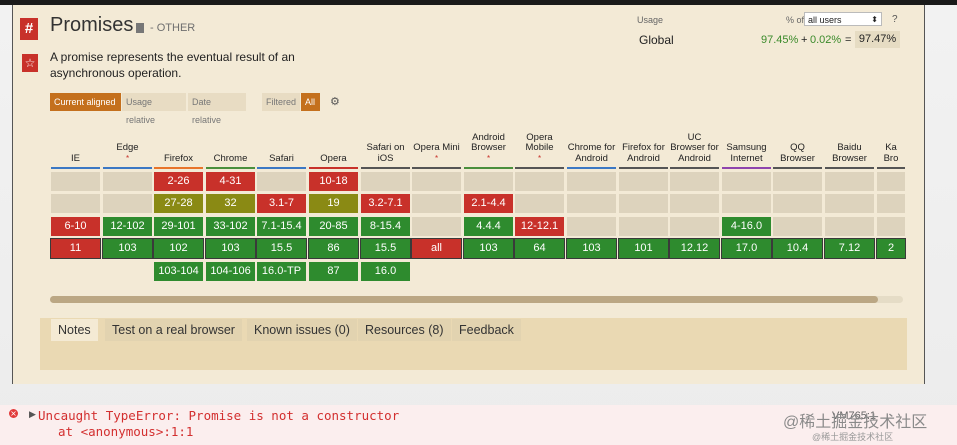 The width and height of the screenshot is (957, 445). I want to click on support-cell: 86, so click(333, 248).